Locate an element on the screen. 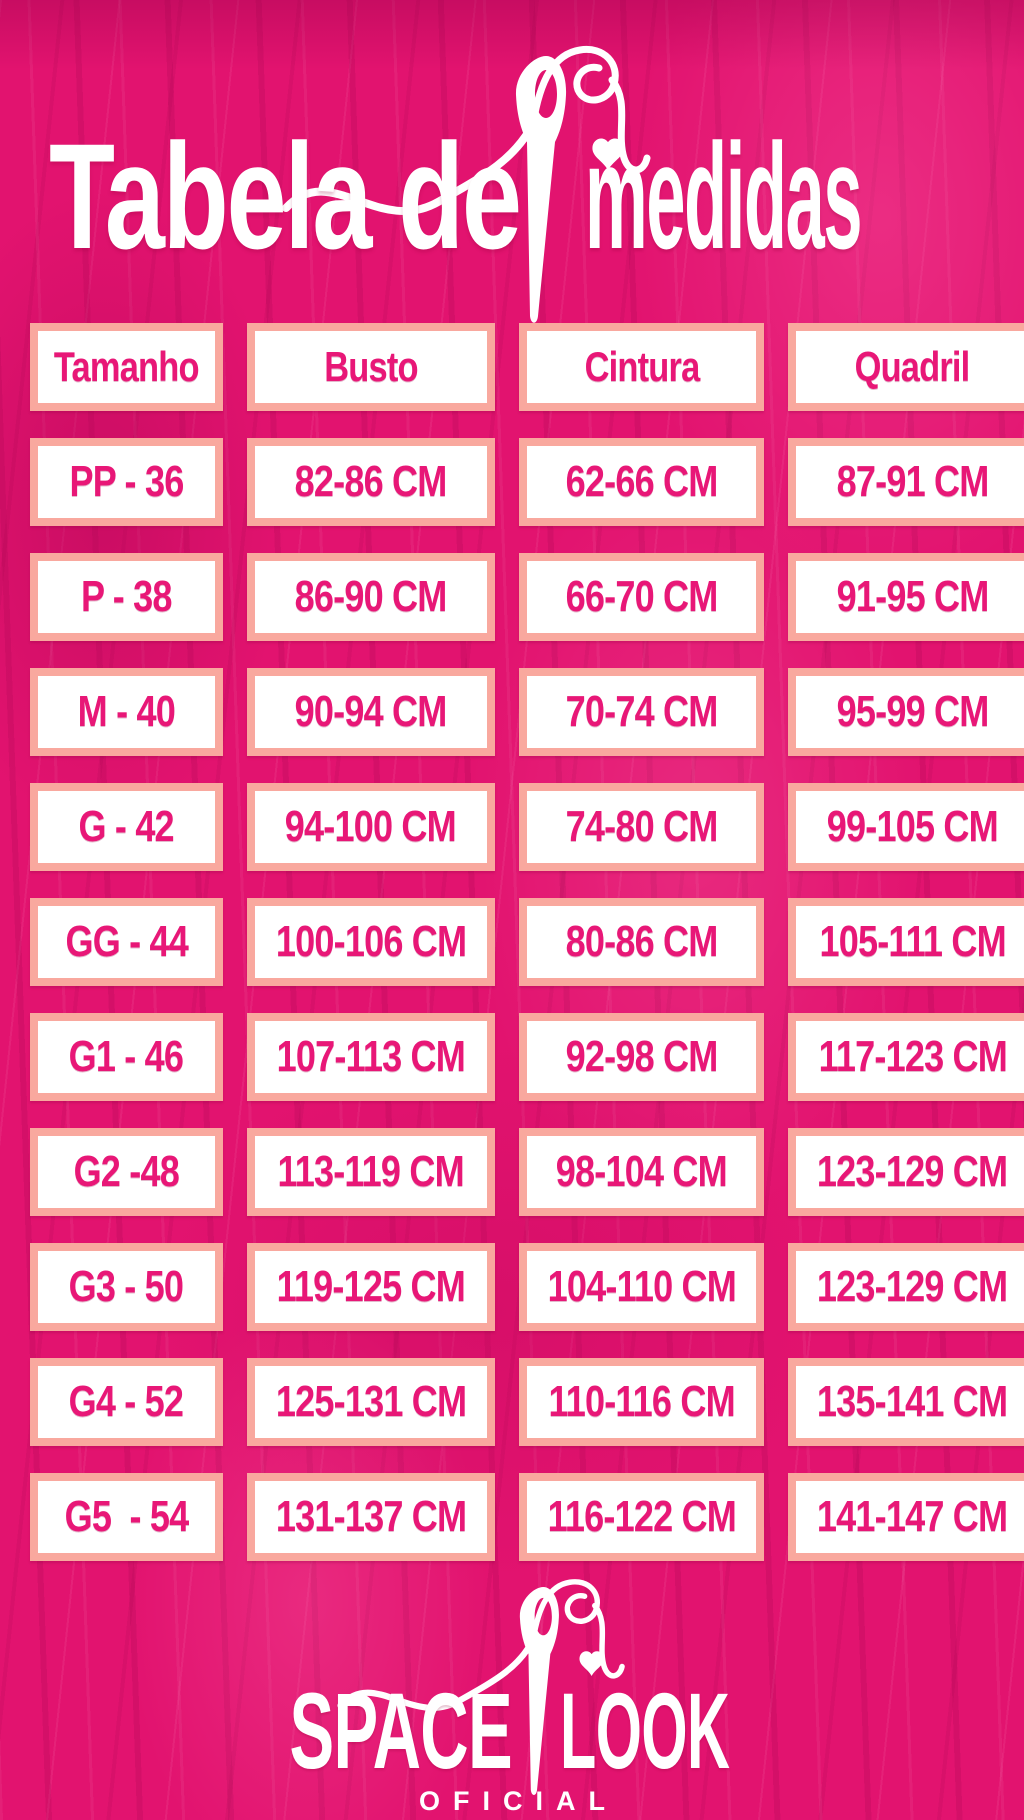 The height and width of the screenshot is (1820, 1024). measure-cell: 131-137 CM is located at coordinates (370, 1517).